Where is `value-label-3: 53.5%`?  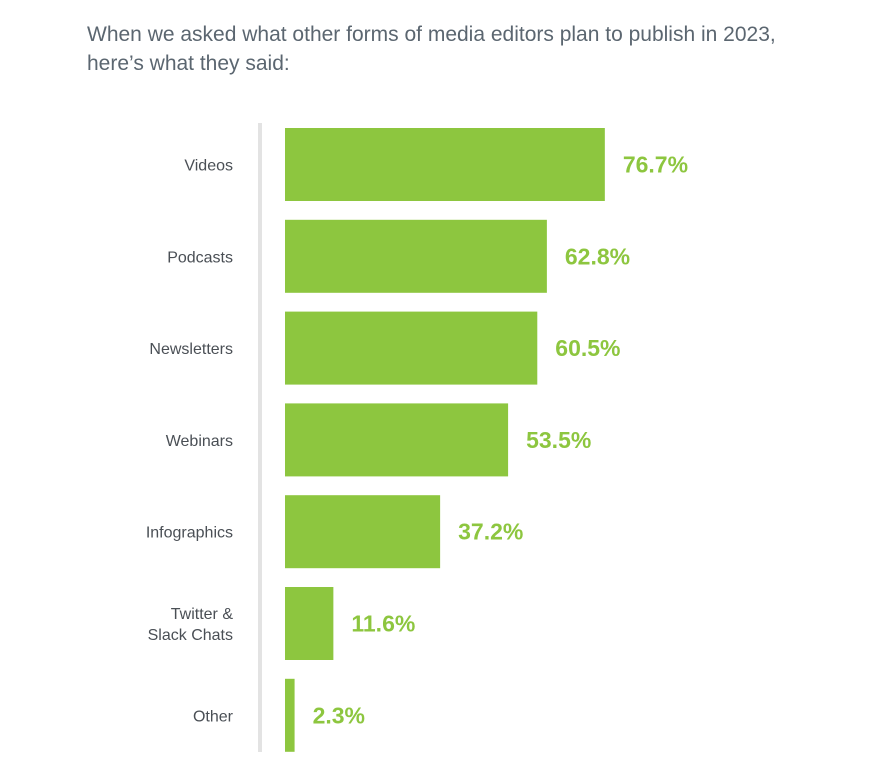
value-label-3: 53.5% is located at coordinates (558, 440).